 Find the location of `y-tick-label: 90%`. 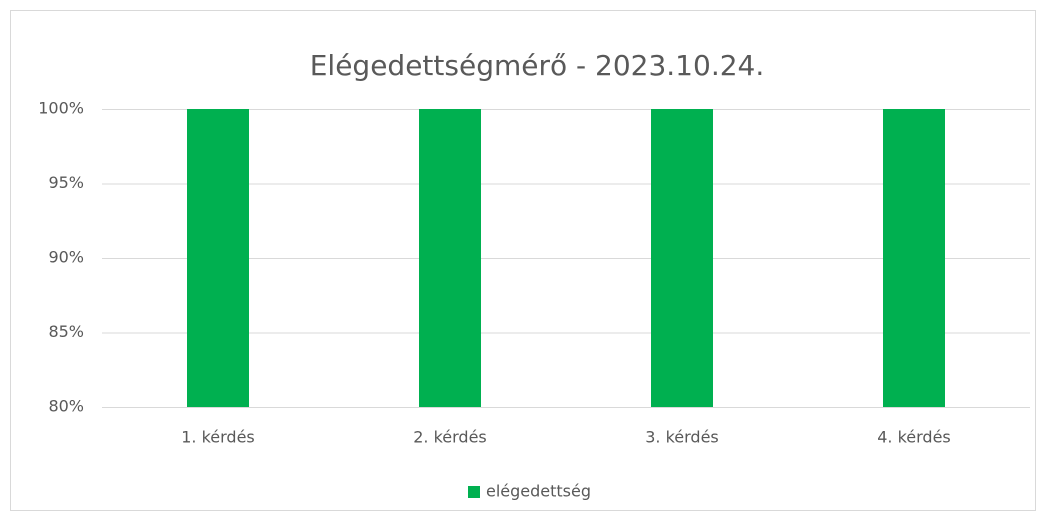

y-tick-label: 90% is located at coordinates (66, 257).